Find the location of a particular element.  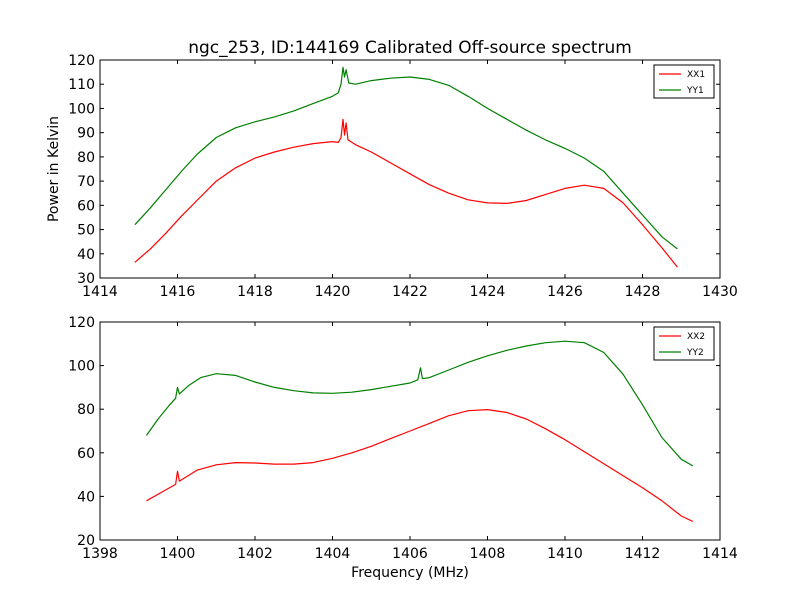

x-tick-label: 1402 is located at coordinates (255, 554).